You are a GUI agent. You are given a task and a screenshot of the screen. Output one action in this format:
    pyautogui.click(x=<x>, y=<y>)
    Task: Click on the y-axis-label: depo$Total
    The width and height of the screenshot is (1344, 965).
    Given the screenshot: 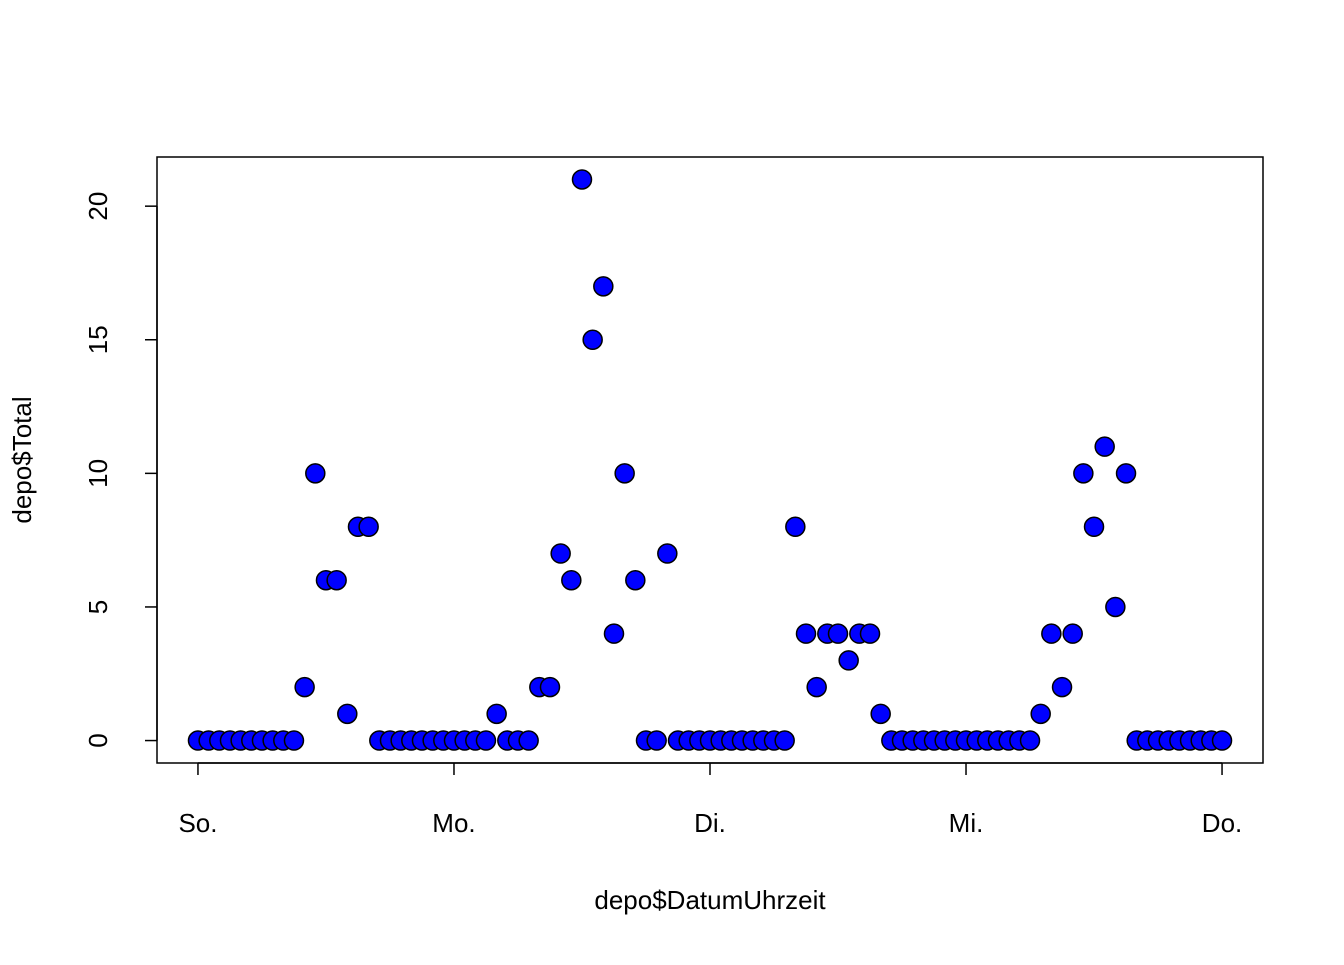 What is the action you would take?
    pyautogui.click(x=22, y=459)
    